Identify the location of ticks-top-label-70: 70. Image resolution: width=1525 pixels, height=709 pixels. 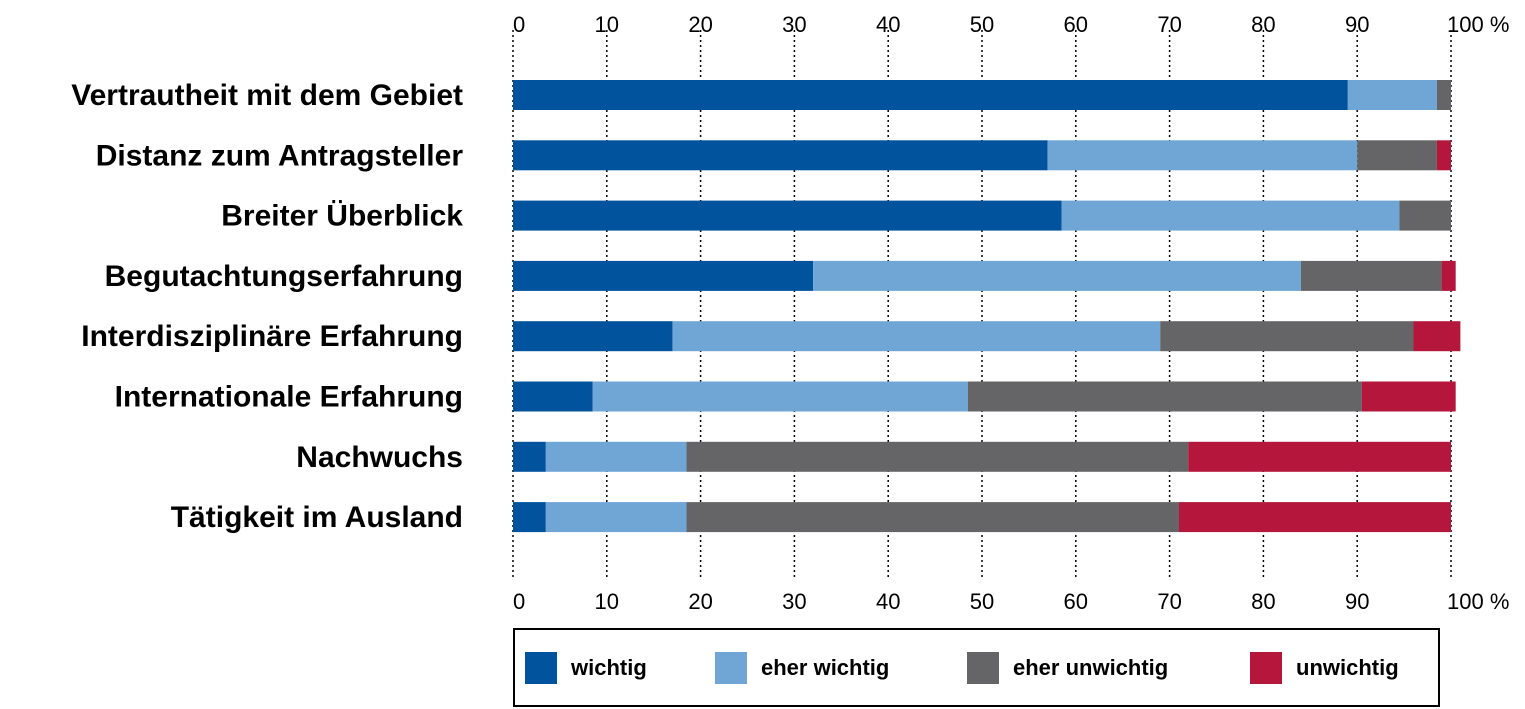
(1169, 24).